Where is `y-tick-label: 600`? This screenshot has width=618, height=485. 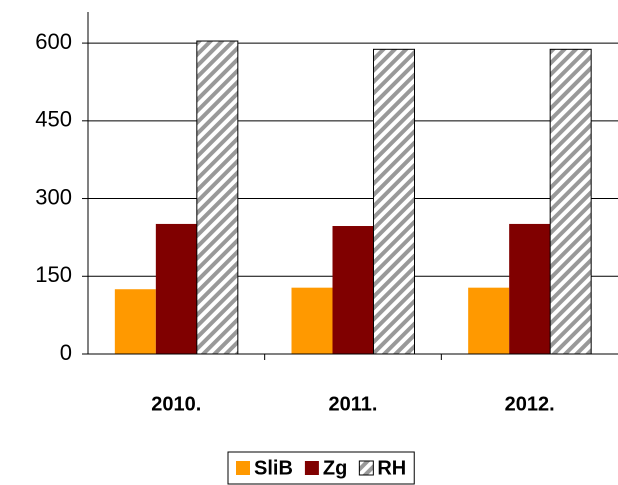
y-tick-label: 600 is located at coordinates (53, 41).